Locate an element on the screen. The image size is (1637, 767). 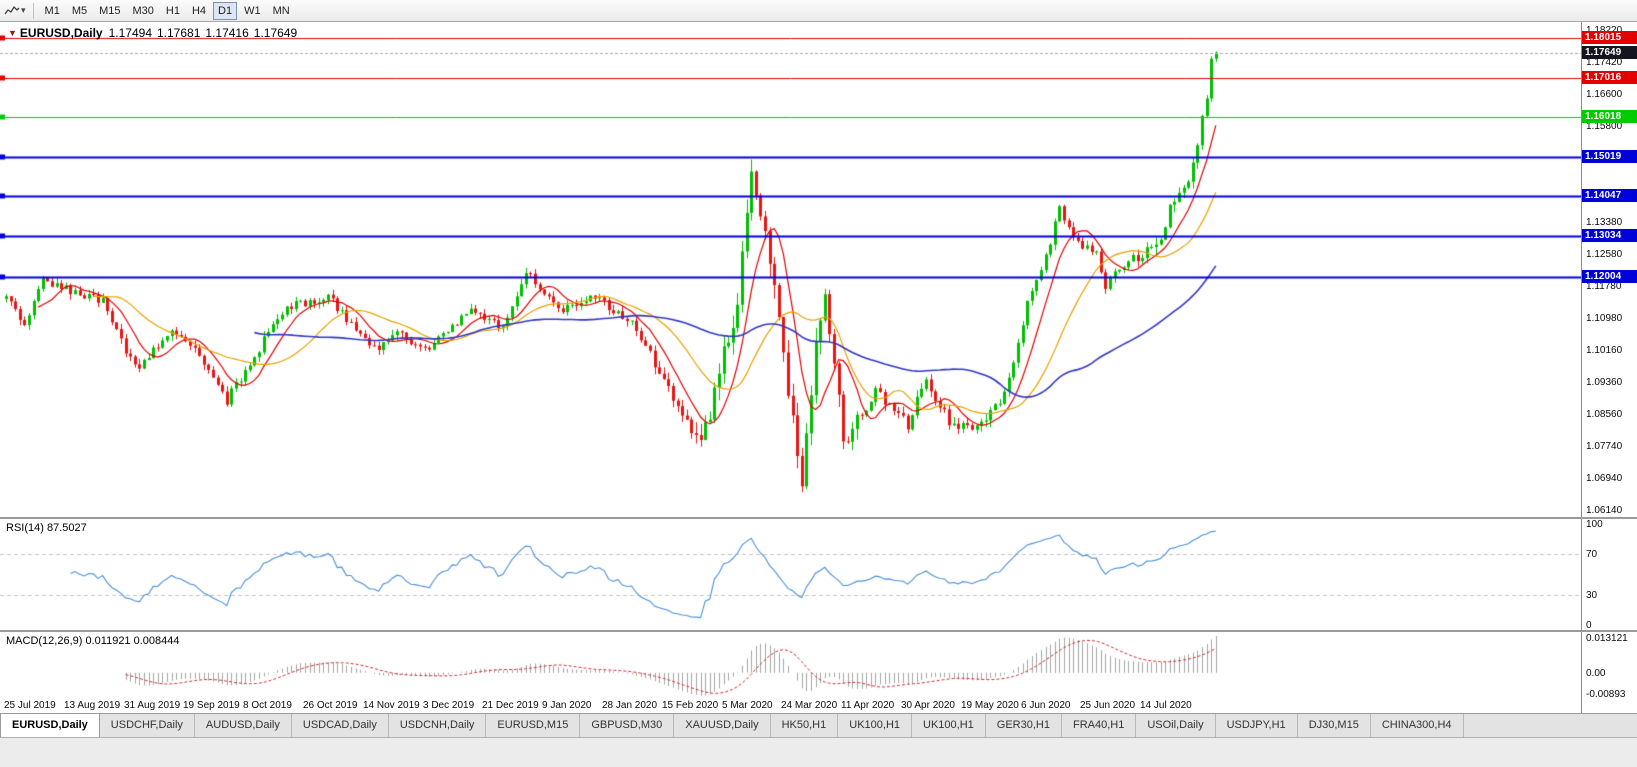
tick-down-icon: ▼ is located at coordinates (12, 33).